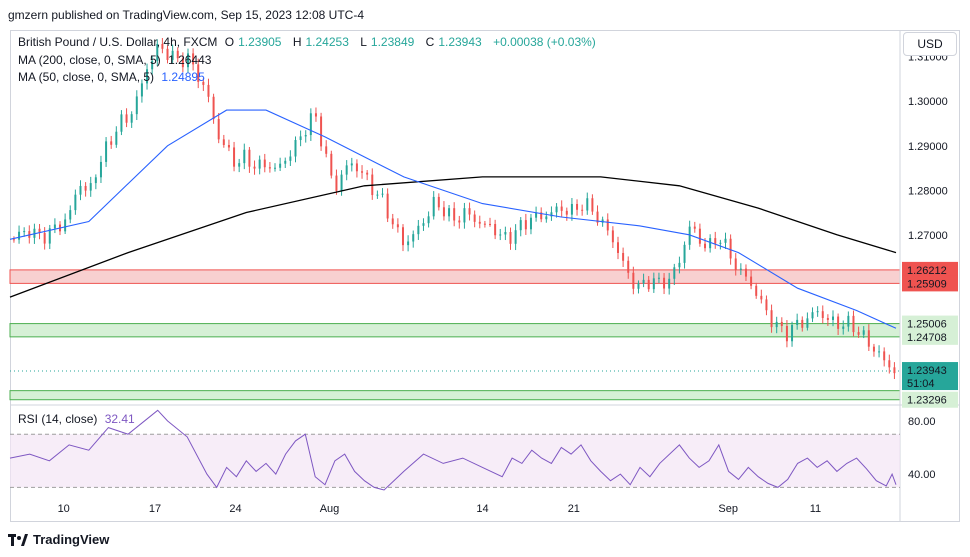 The width and height of the screenshot is (970, 557). What do you see at coordinates (455, 461) in the screenshot?
I see `rsi-band` at bounding box center [455, 461].